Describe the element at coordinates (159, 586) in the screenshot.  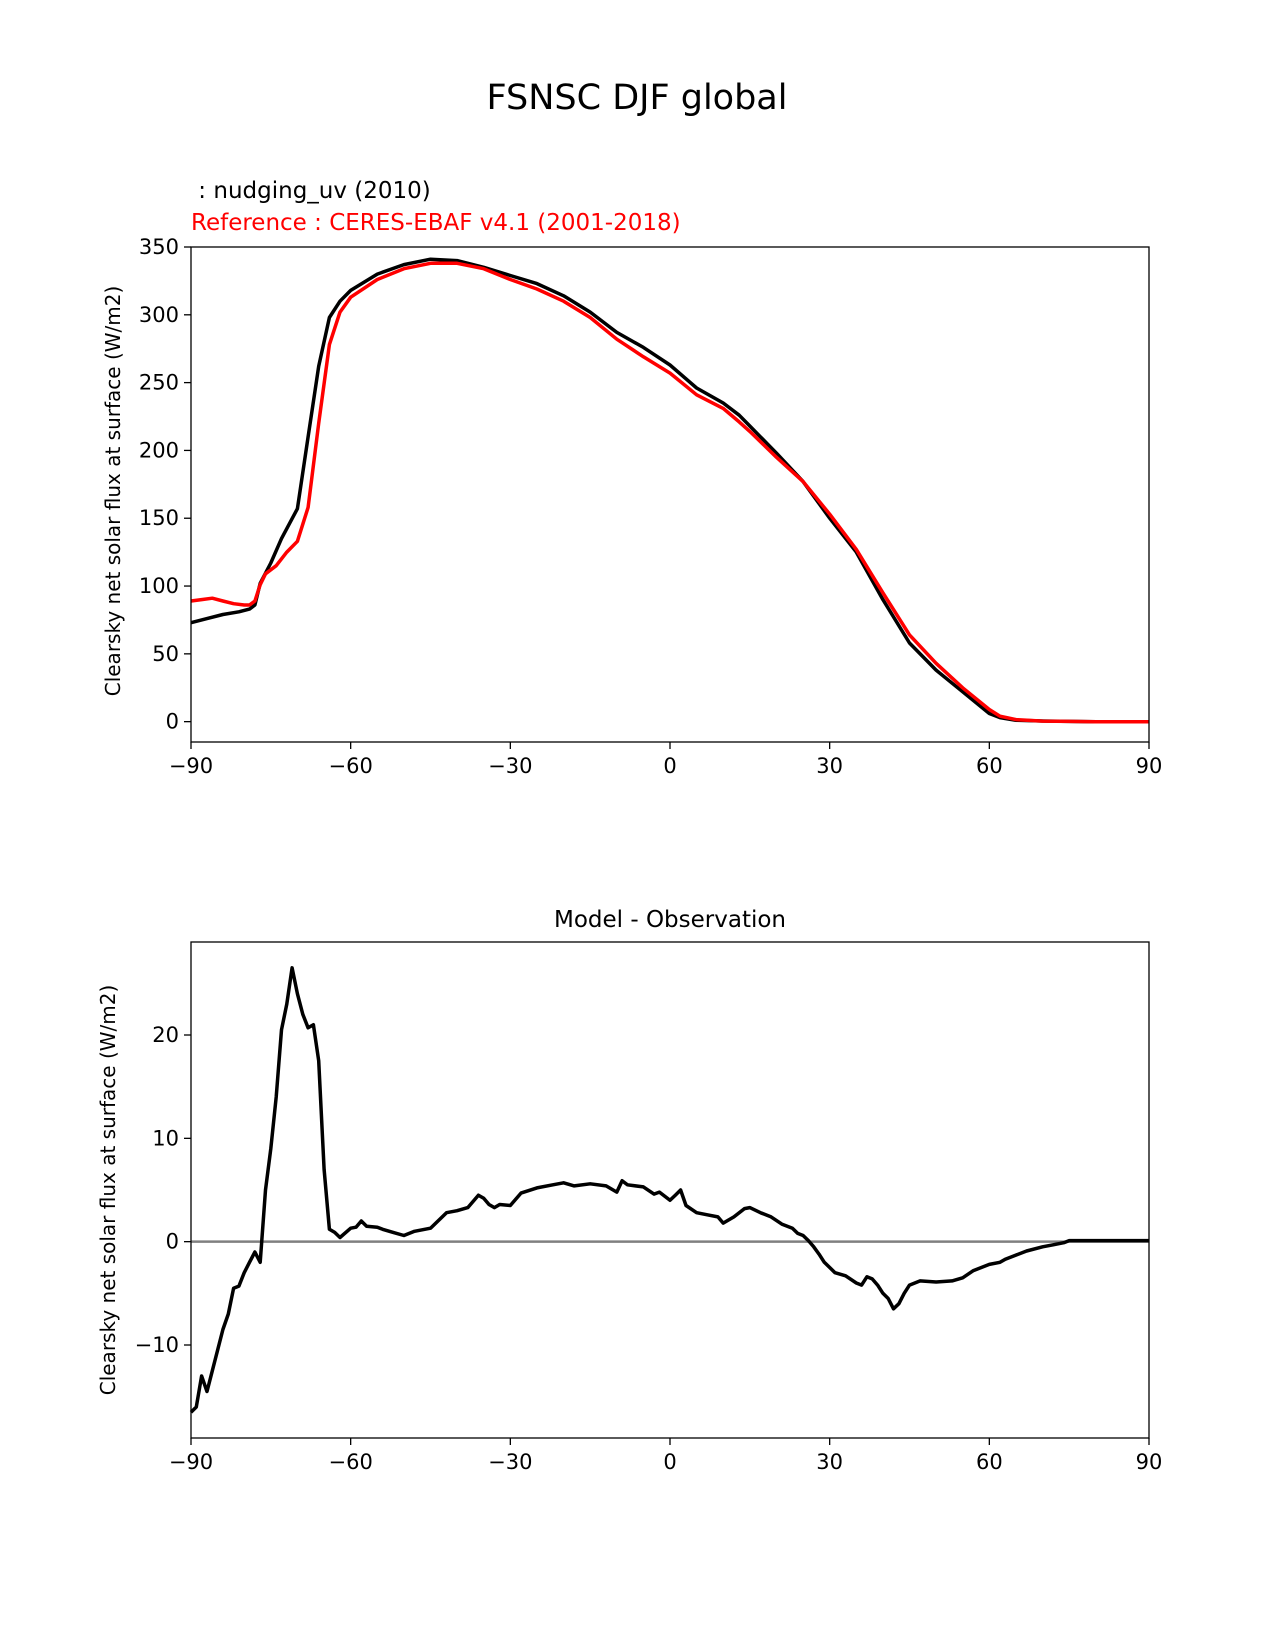
I see `y-tick-label: 100` at that location.